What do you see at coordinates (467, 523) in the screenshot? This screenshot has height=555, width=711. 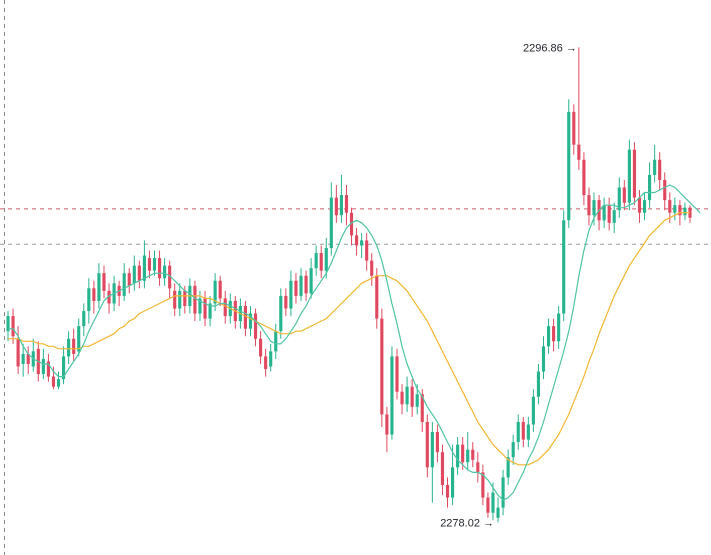 I see `low-price-annotation: 2278.02 →` at bounding box center [467, 523].